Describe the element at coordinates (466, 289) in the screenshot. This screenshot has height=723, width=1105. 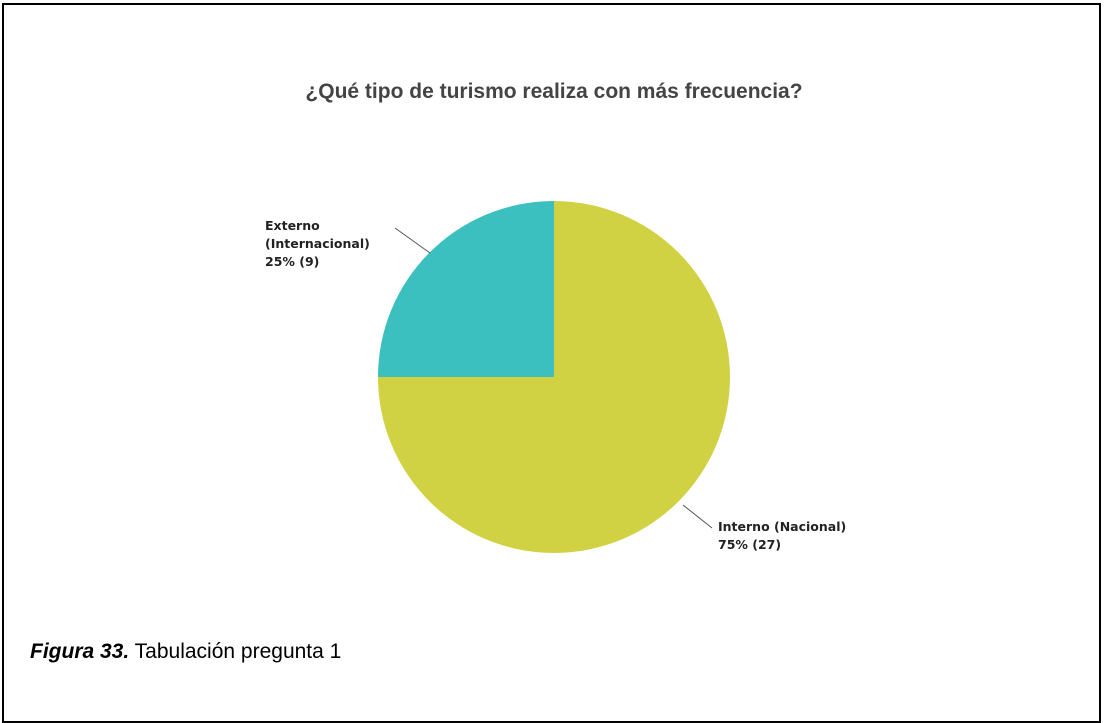
I see `pie-slice` at that location.